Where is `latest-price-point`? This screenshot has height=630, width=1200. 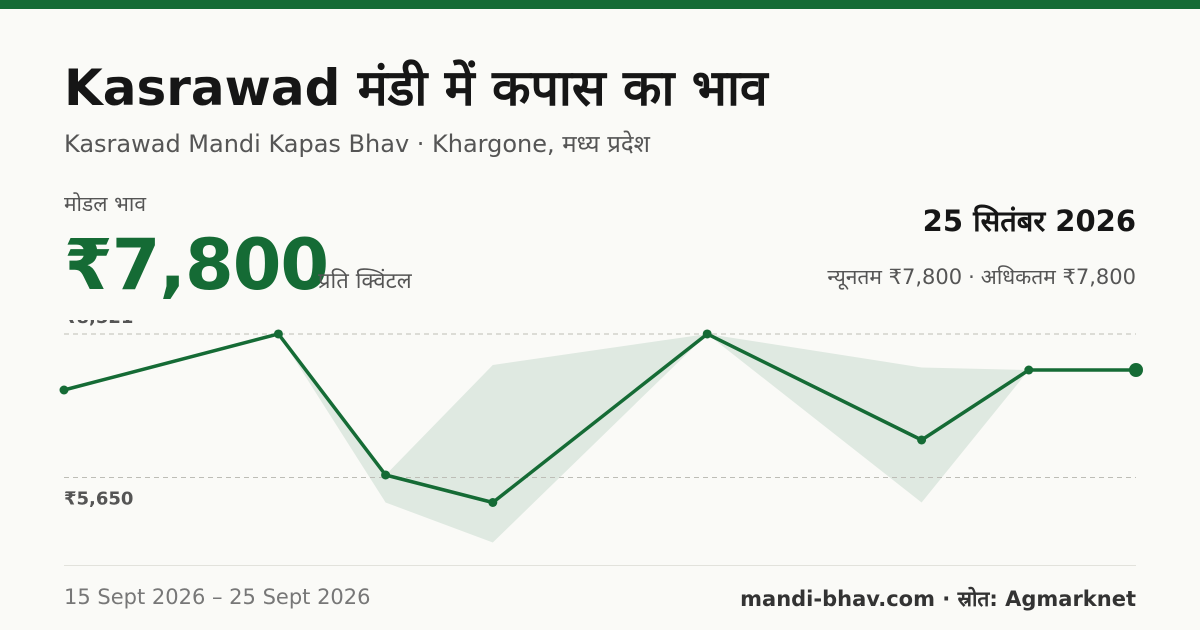
latest-price-point is located at coordinates (1136, 370).